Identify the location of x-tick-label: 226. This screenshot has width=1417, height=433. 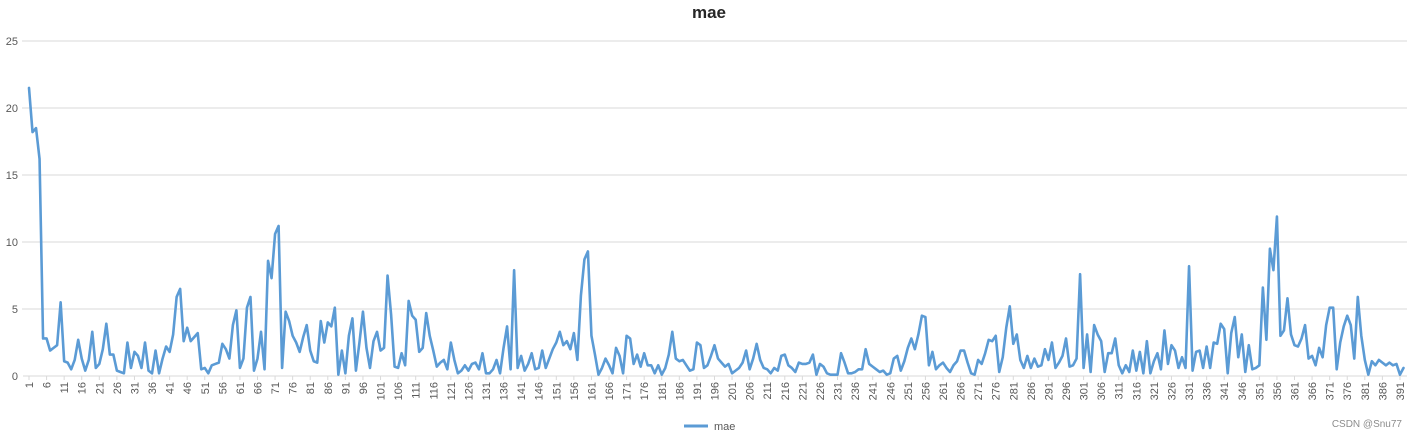
(821, 391).